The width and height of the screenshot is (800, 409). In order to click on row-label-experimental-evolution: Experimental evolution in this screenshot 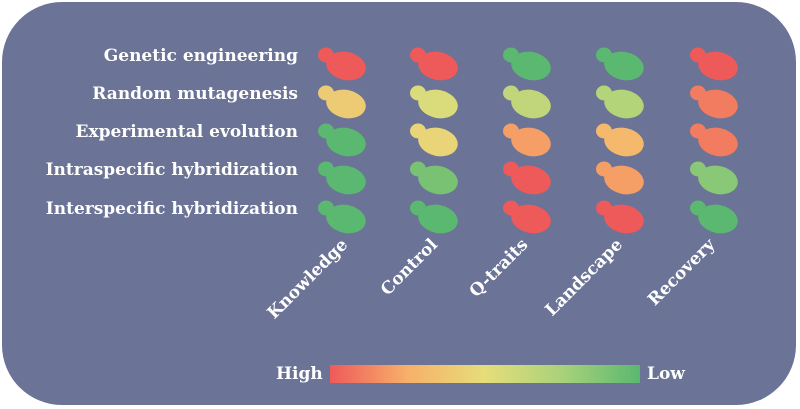, I will do `click(186, 132)`.